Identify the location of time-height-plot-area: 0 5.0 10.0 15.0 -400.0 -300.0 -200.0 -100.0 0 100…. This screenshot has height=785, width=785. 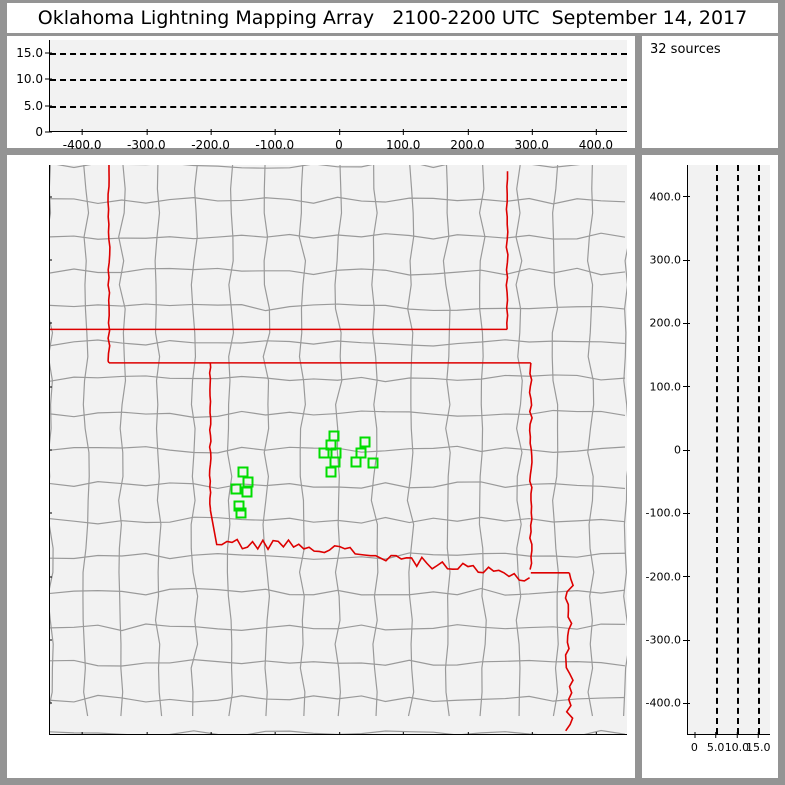
(321, 96).